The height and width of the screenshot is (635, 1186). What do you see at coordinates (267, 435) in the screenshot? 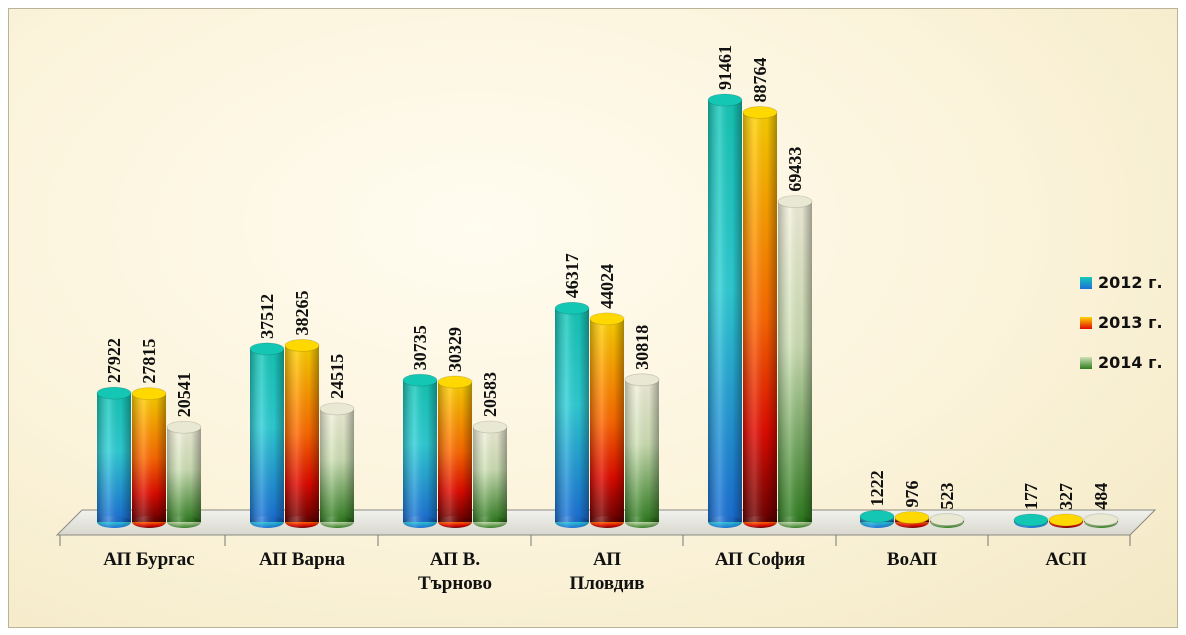
I see `bar-2012г-1` at bounding box center [267, 435].